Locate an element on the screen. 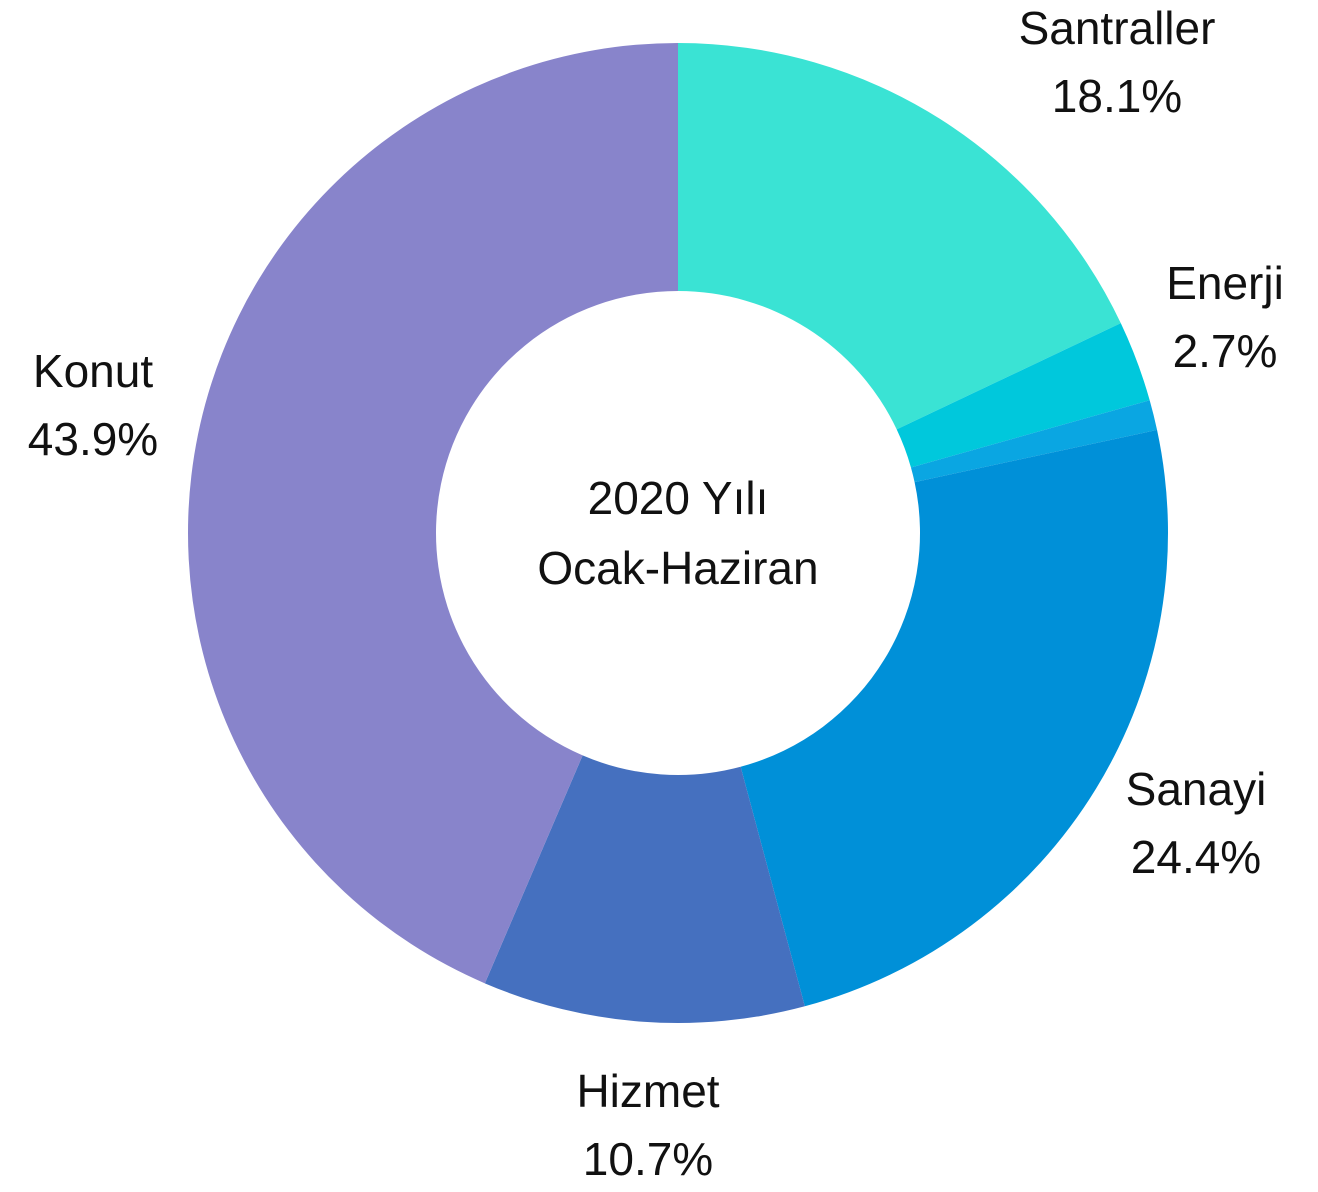 The height and width of the screenshot is (1192, 1318). slice-label: Santraller is located at coordinates (1117, 28).